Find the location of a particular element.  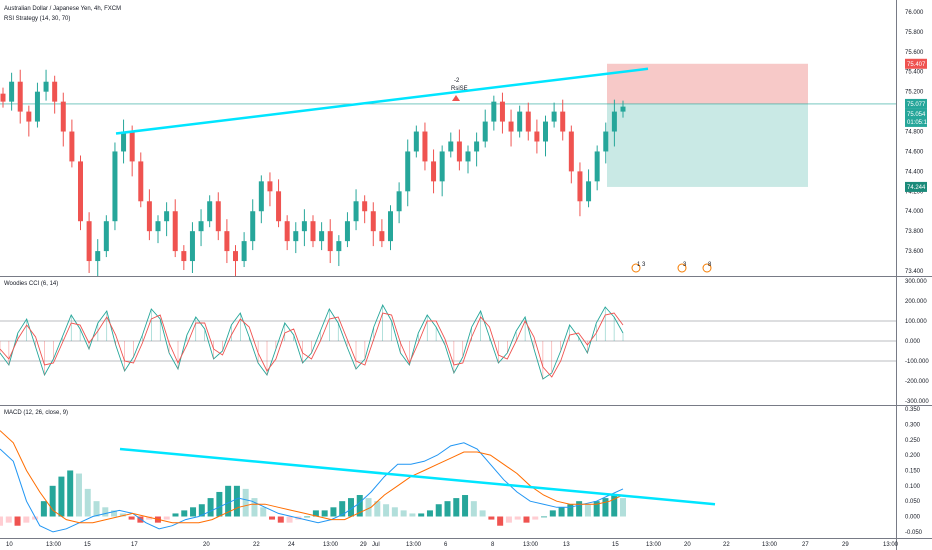

macd-axis-tick: 0.000 is located at coordinates (913, 518).